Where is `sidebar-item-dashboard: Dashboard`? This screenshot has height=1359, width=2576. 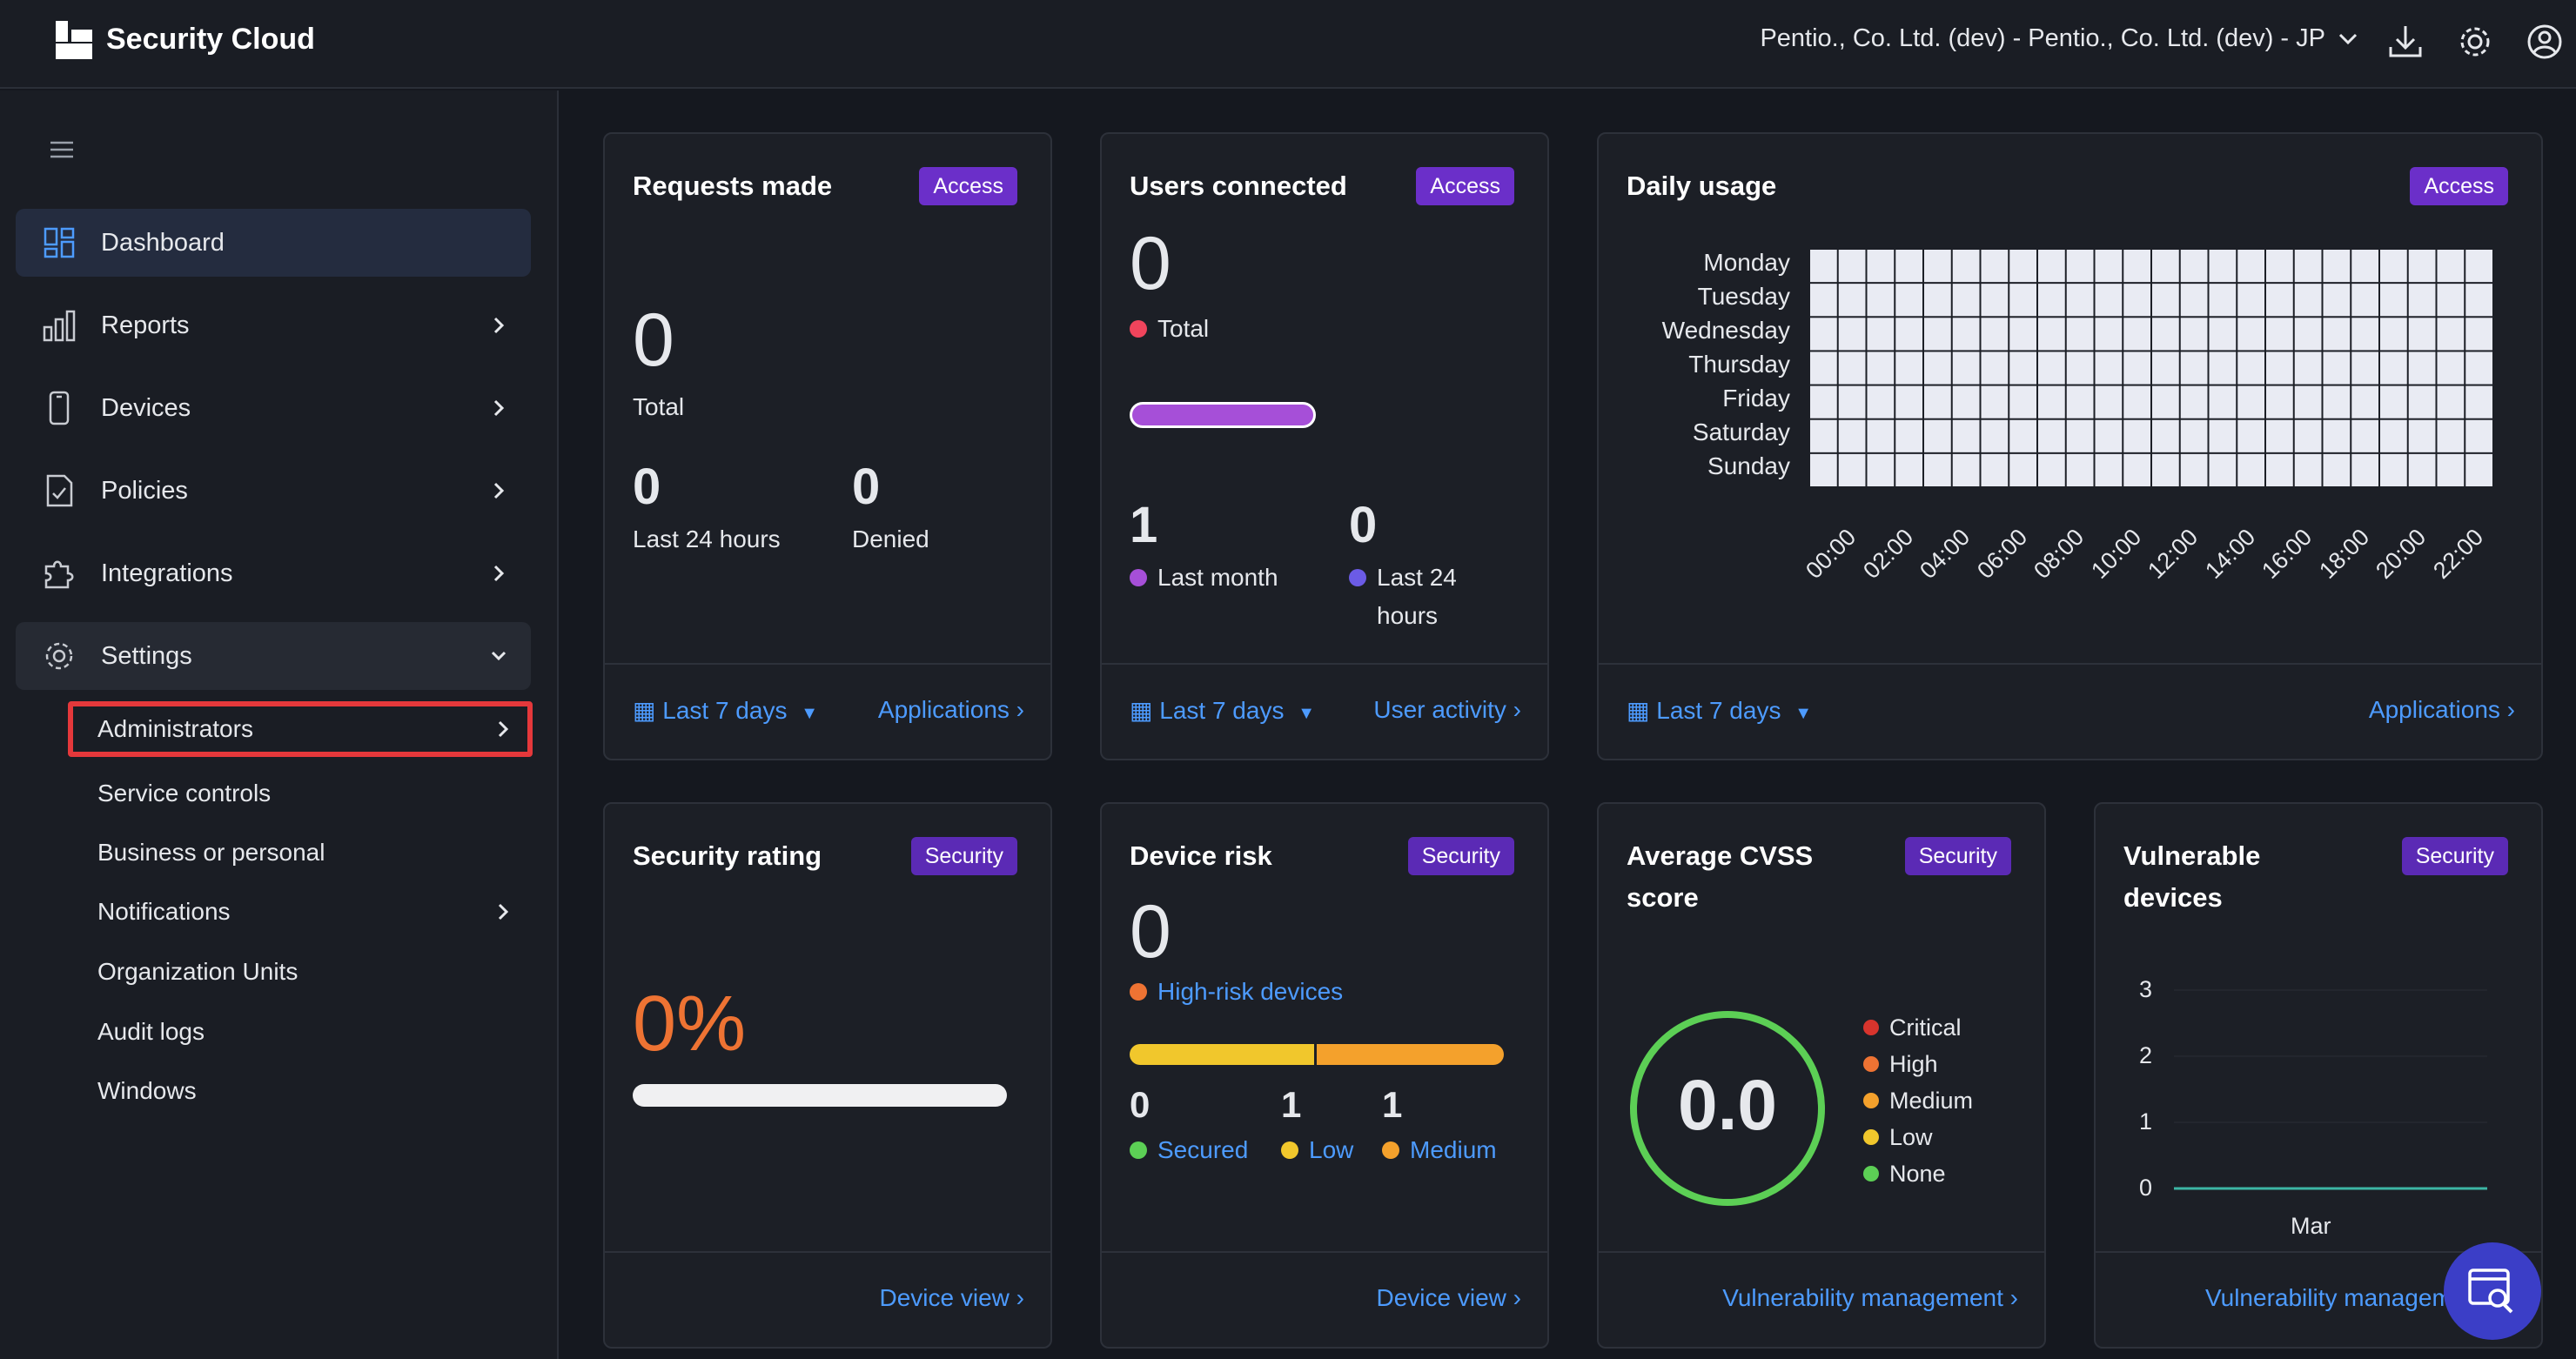 sidebar-item-dashboard: Dashboard is located at coordinates (274, 243).